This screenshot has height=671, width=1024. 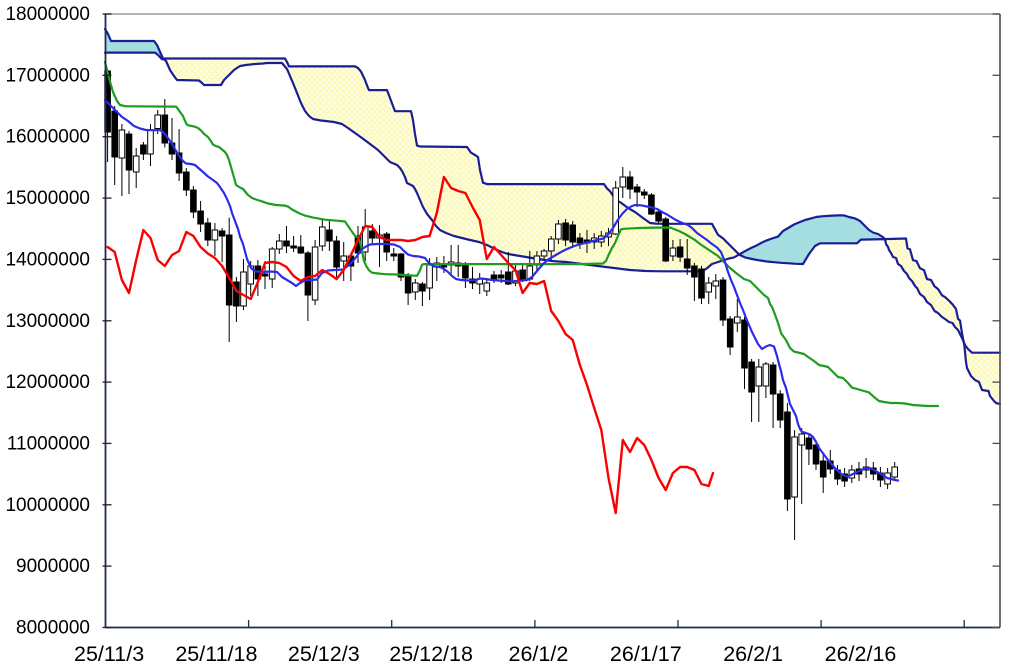 What do you see at coordinates (109, 654) in the screenshot?
I see `svg-text: 25/11/3` at bounding box center [109, 654].